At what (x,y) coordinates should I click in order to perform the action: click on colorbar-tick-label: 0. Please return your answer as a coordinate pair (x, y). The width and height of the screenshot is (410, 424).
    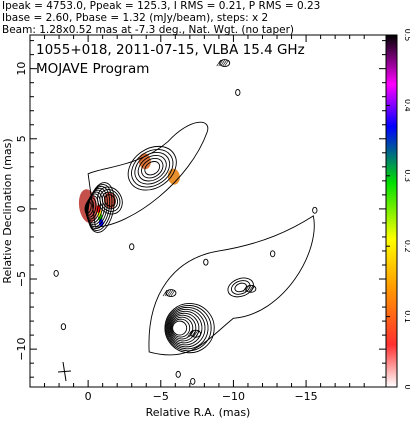
    Looking at the image, I should click on (406, 386).